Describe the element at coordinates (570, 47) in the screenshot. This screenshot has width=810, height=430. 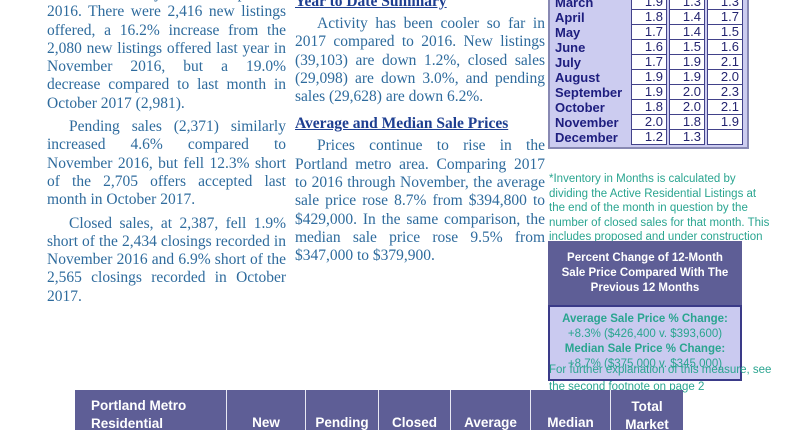
I see `inventory-month-label: June` at that location.